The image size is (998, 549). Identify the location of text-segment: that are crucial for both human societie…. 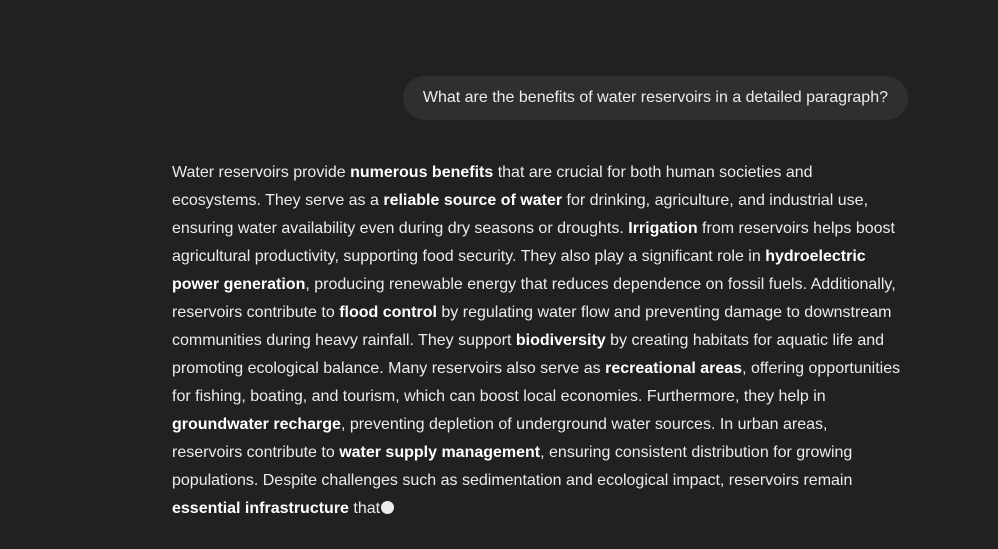
(492, 186).